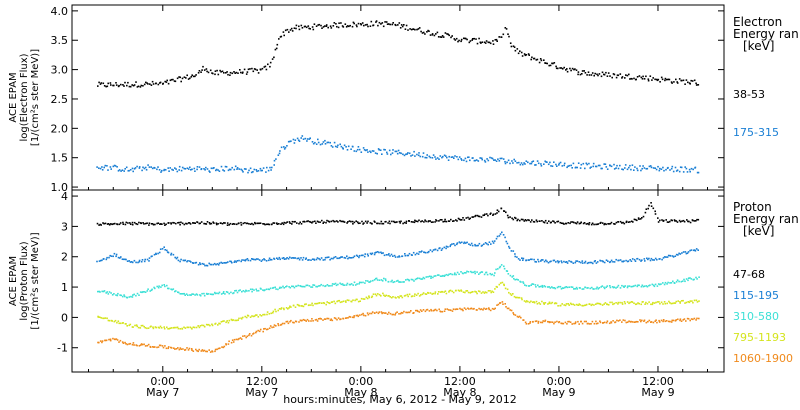  I want to click on y-tick-label: 1.0, so click(60, 187).